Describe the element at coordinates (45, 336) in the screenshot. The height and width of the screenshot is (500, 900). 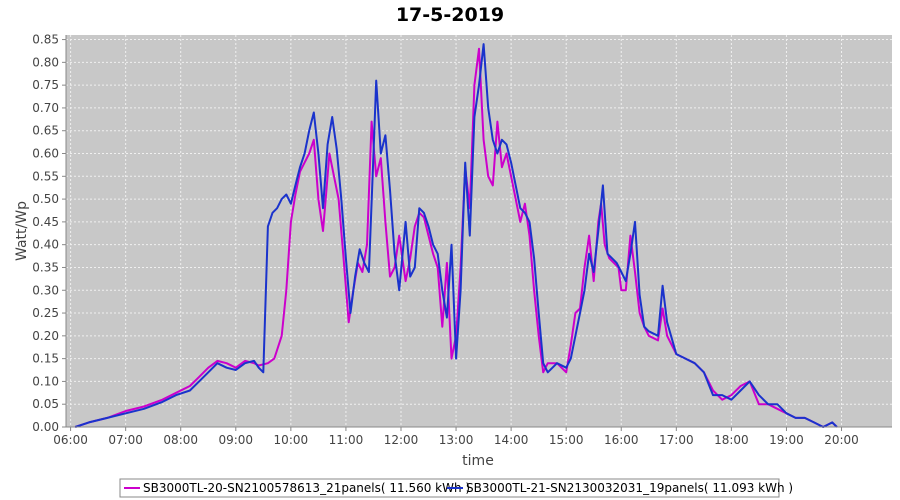
I see `y-tick-label: 0.20` at that location.